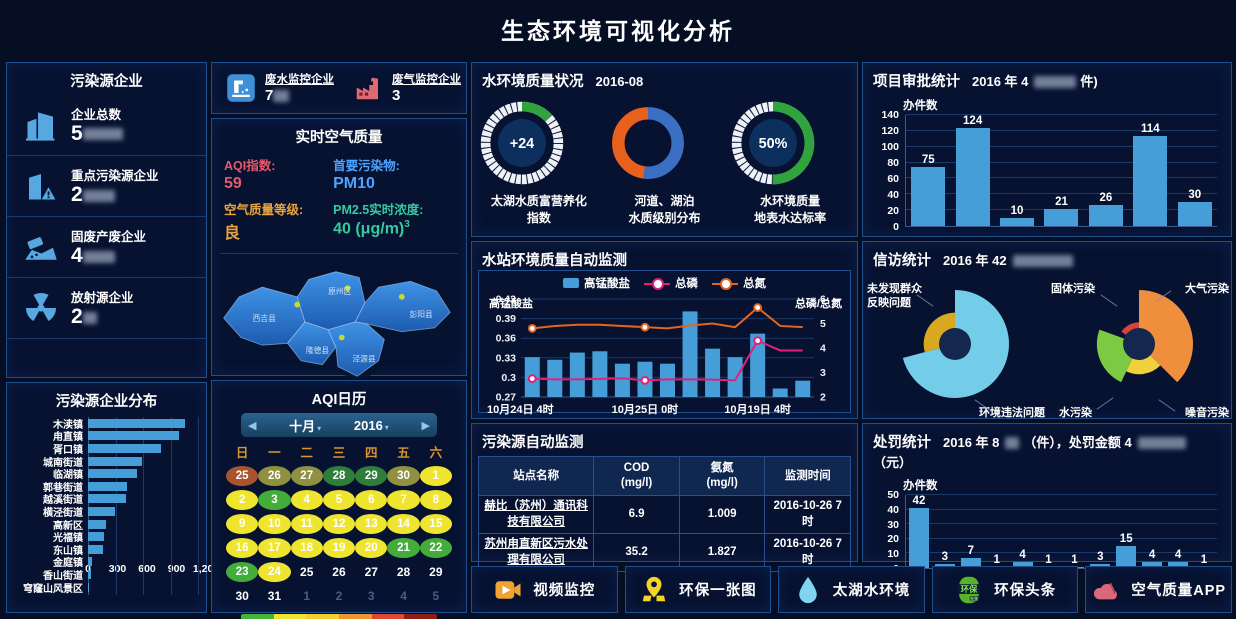 Image resolution: width=1236 pixels, height=619 pixels. What do you see at coordinates (536, 476) in the screenshot?
I see `column-header: 站点名称` at bounding box center [536, 476].